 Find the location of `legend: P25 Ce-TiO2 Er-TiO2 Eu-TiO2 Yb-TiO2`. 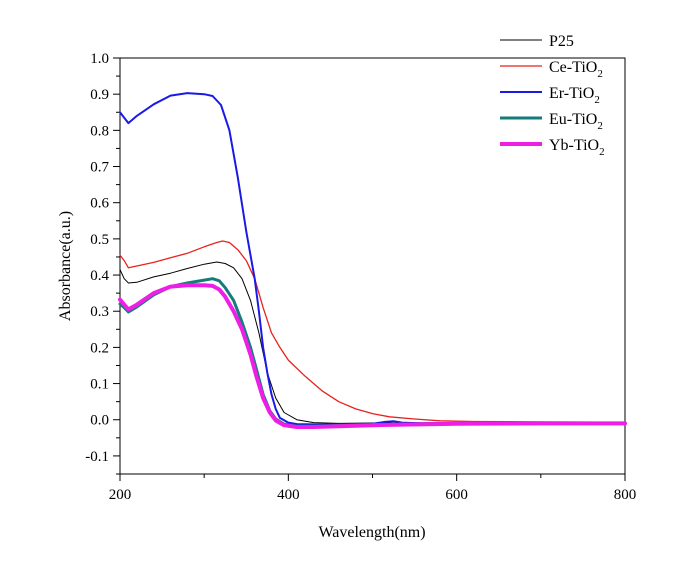

legend: P25 Ce-TiO2 Er-TiO2 Eu-TiO2 Yb-TiO2 is located at coordinates (552, 95).